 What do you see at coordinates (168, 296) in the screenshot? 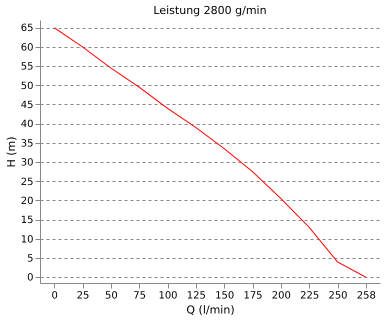
I see `x-tick-label: 100` at bounding box center [168, 296].